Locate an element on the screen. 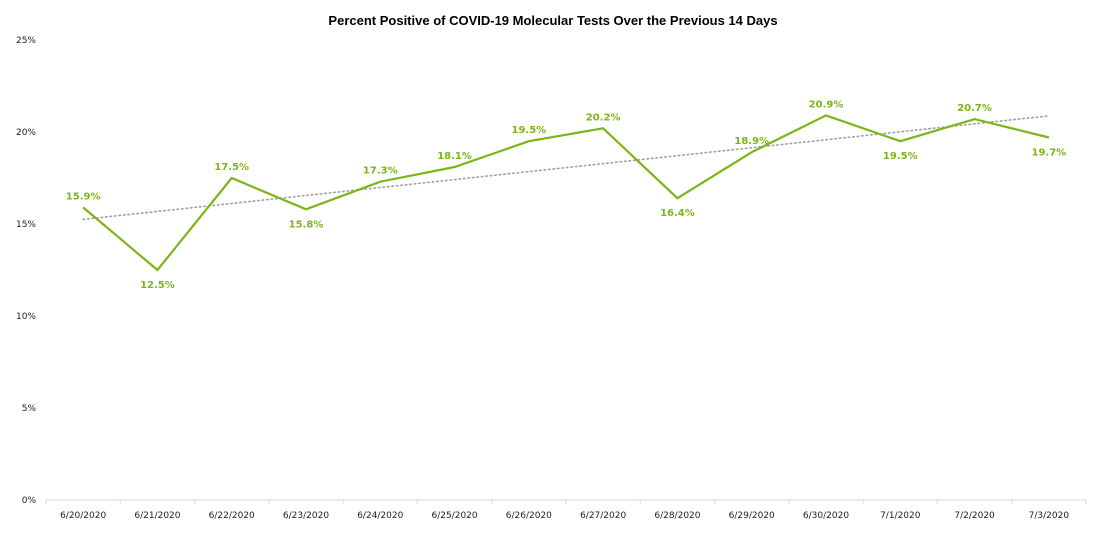 This screenshot has height=540, width=1116. data-label: 15.8% is located at coordinates (306, 224).